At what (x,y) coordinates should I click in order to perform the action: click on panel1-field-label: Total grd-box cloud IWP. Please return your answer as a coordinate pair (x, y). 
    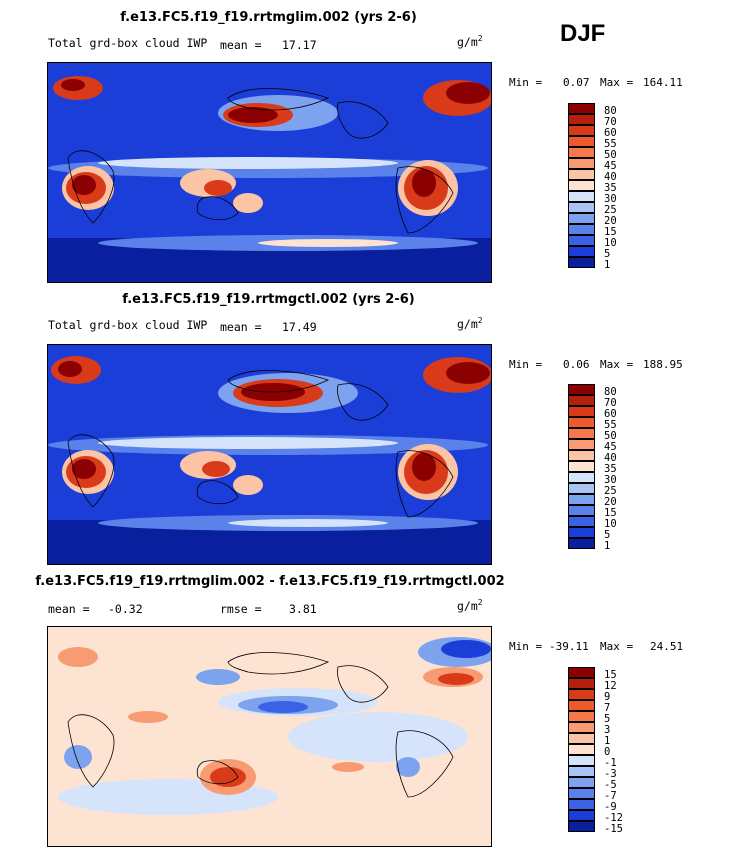
    Looking at the image, I should click on (128, 43).